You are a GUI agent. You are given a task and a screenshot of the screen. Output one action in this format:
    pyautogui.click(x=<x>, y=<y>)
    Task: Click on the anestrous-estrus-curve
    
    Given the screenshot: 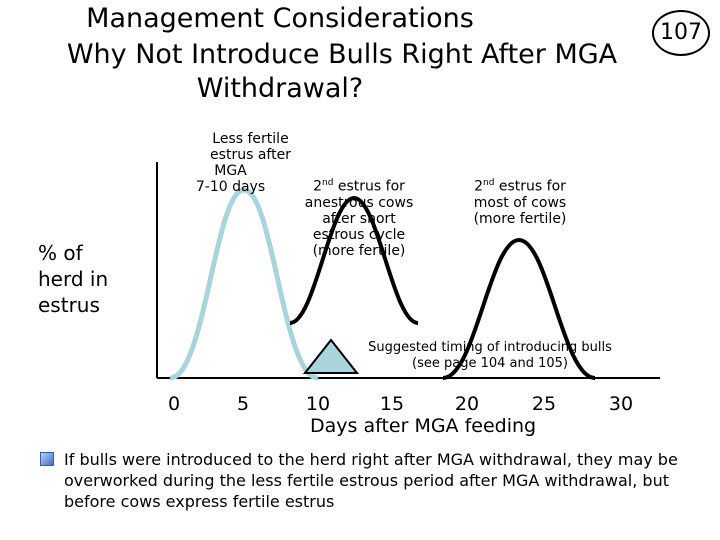 What is the action you would take?
    pyautogui.click(x=354, y=260)
    